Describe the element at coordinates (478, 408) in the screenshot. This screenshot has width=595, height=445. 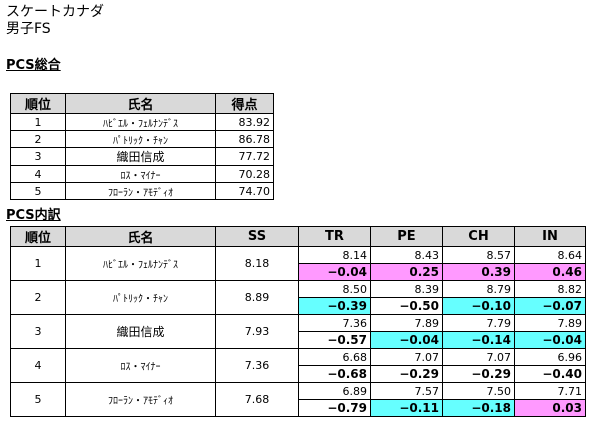
I see `ch-diff-cell: −0.18` at that location.